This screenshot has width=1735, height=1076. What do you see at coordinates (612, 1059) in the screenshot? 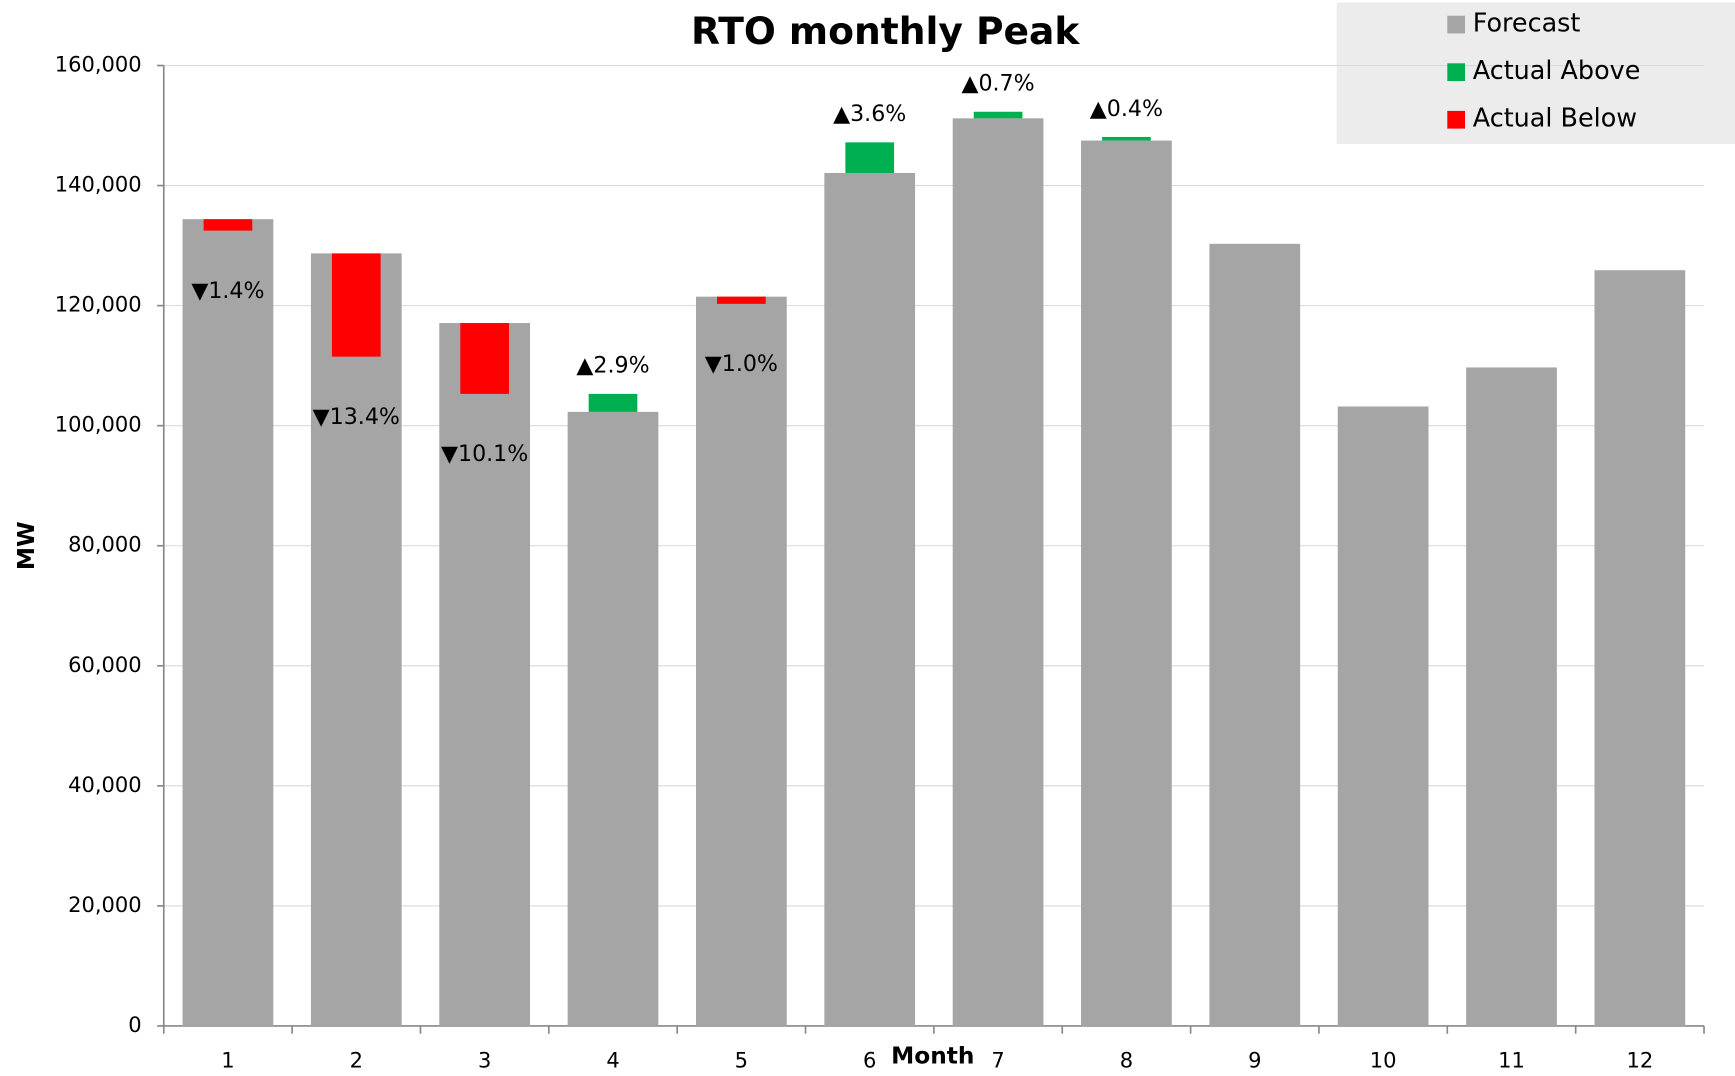
I see `x-tick-label: 4` at bounding box center [612, 1059].